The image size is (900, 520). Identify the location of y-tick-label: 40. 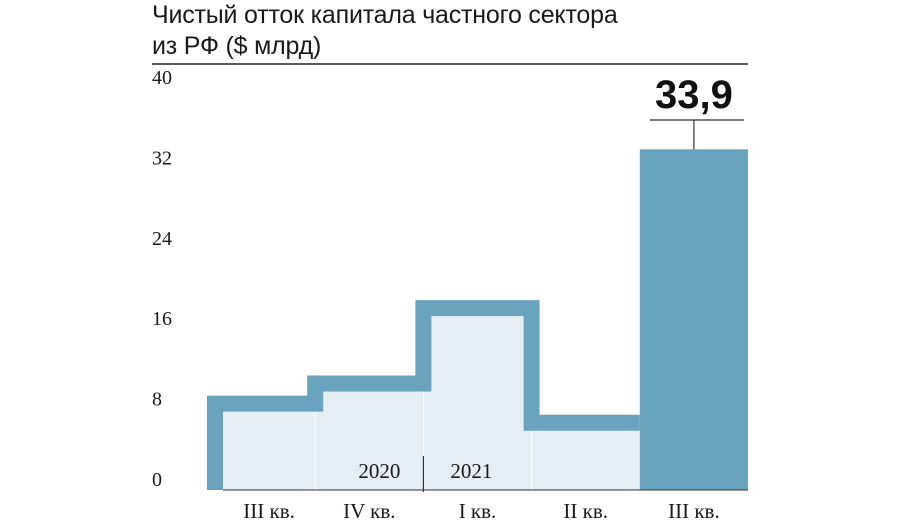
(162, 78).